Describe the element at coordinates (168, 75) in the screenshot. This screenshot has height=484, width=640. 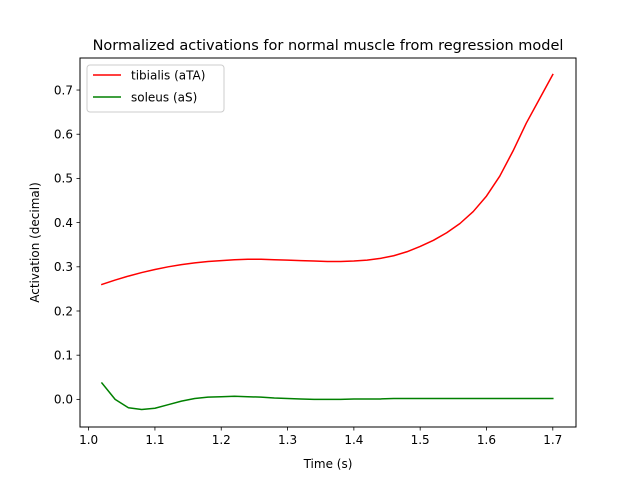
I see `legend-label-0: tibialis (aTA)` at that location.